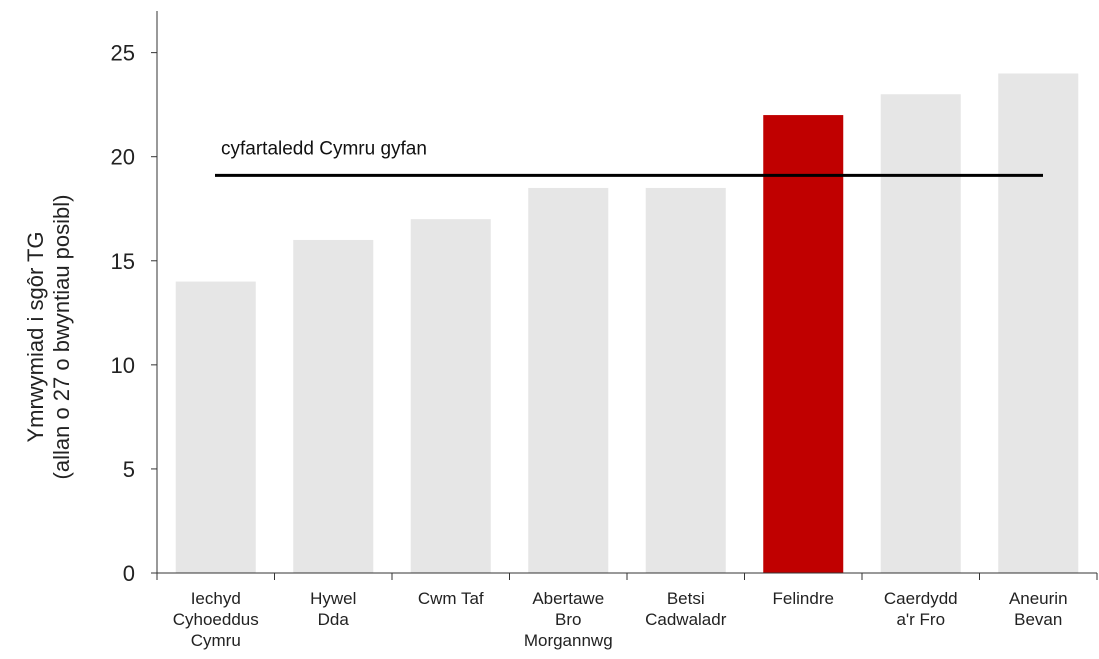  What do you see at coordinates (123, 53) in the screenshot?
I see `y-tick-label: 25` at bounding box center [123, 53].